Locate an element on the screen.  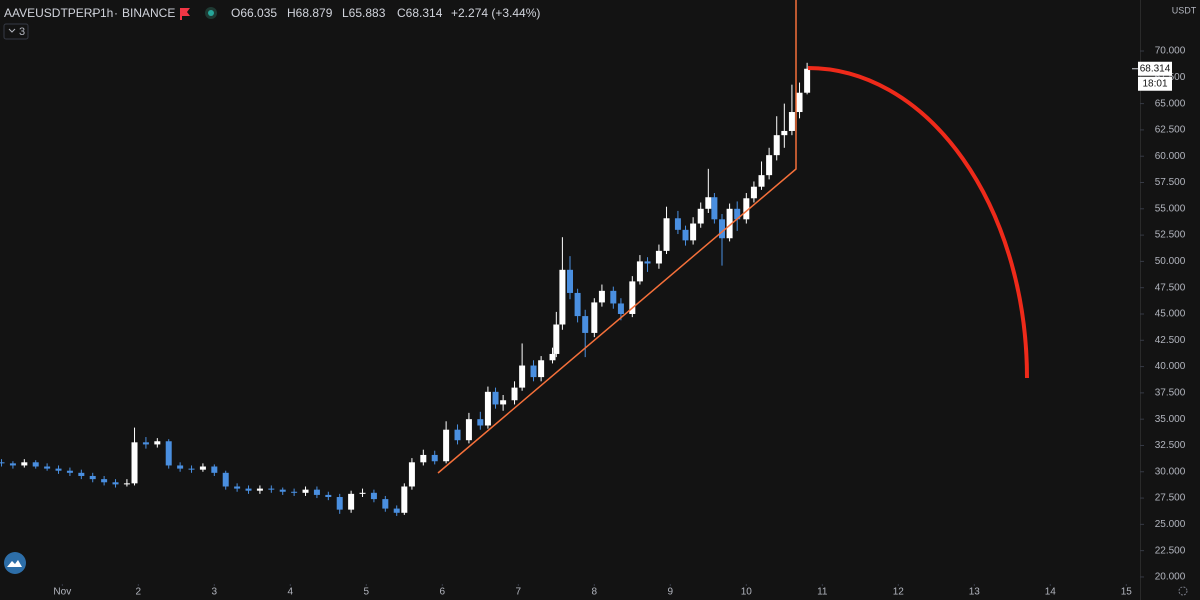
x-tick-label: 4 is located at coordinates (291, 592).